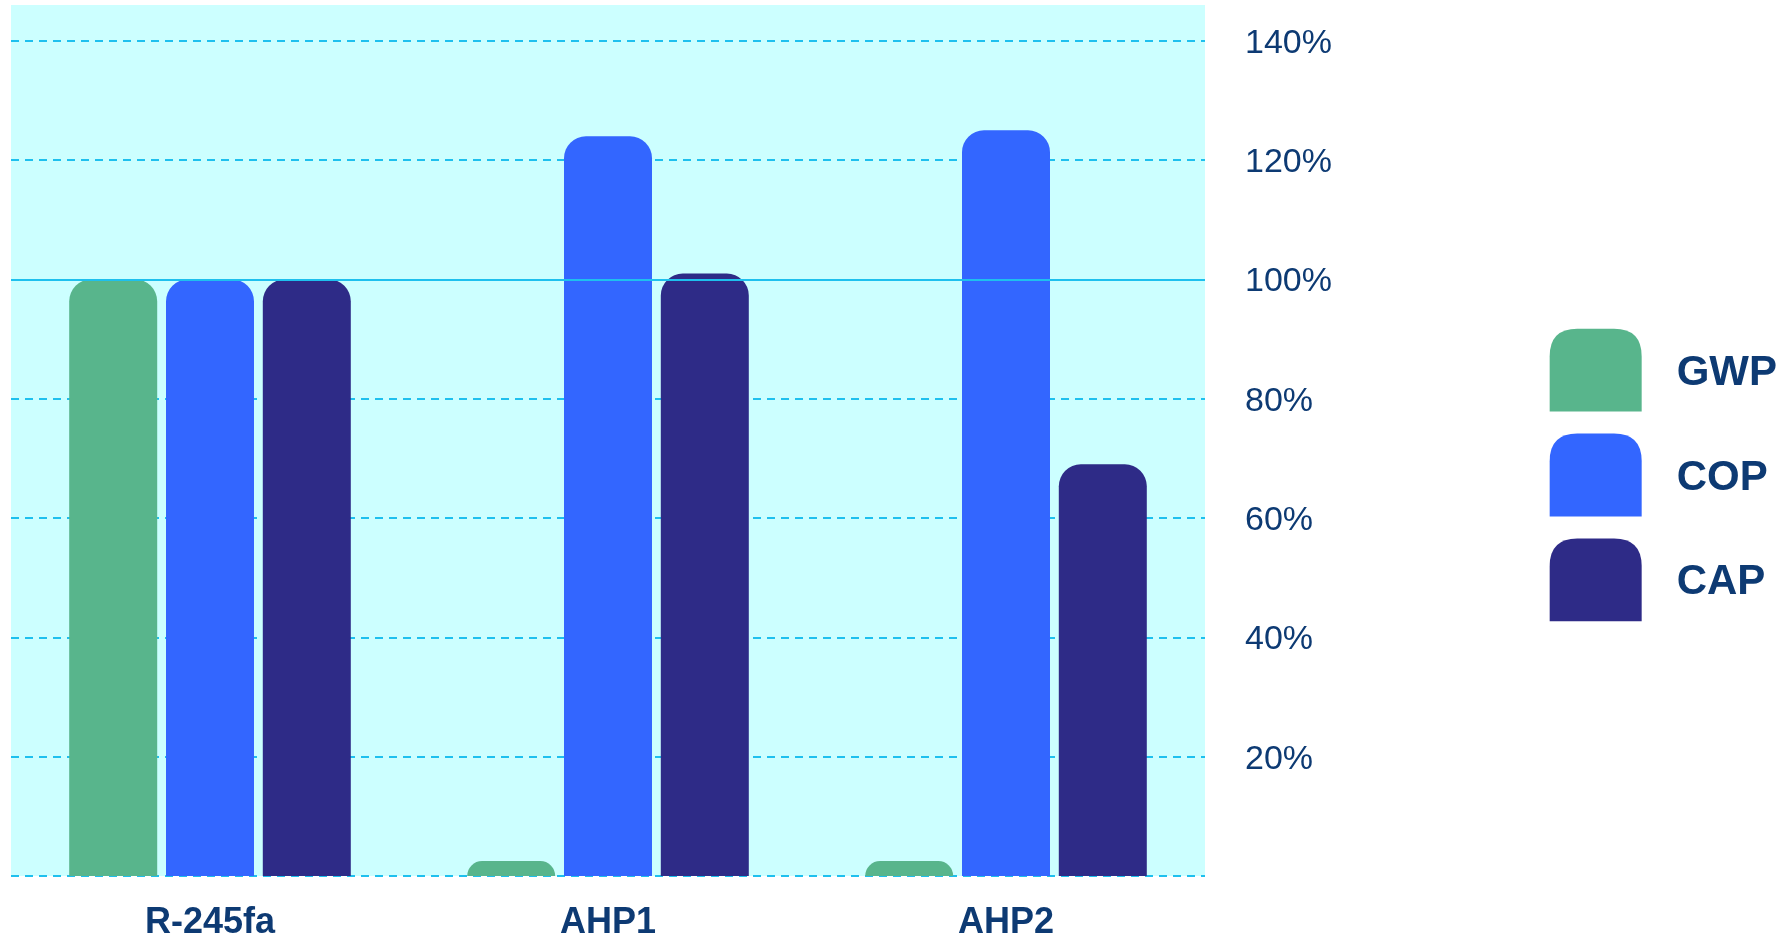 This screenshot has height=950, width=1792. What do you see at coordinates (1721, 580) in the screenshot?
I see `legend-label: CAP` at bounding box center [1721, 580].